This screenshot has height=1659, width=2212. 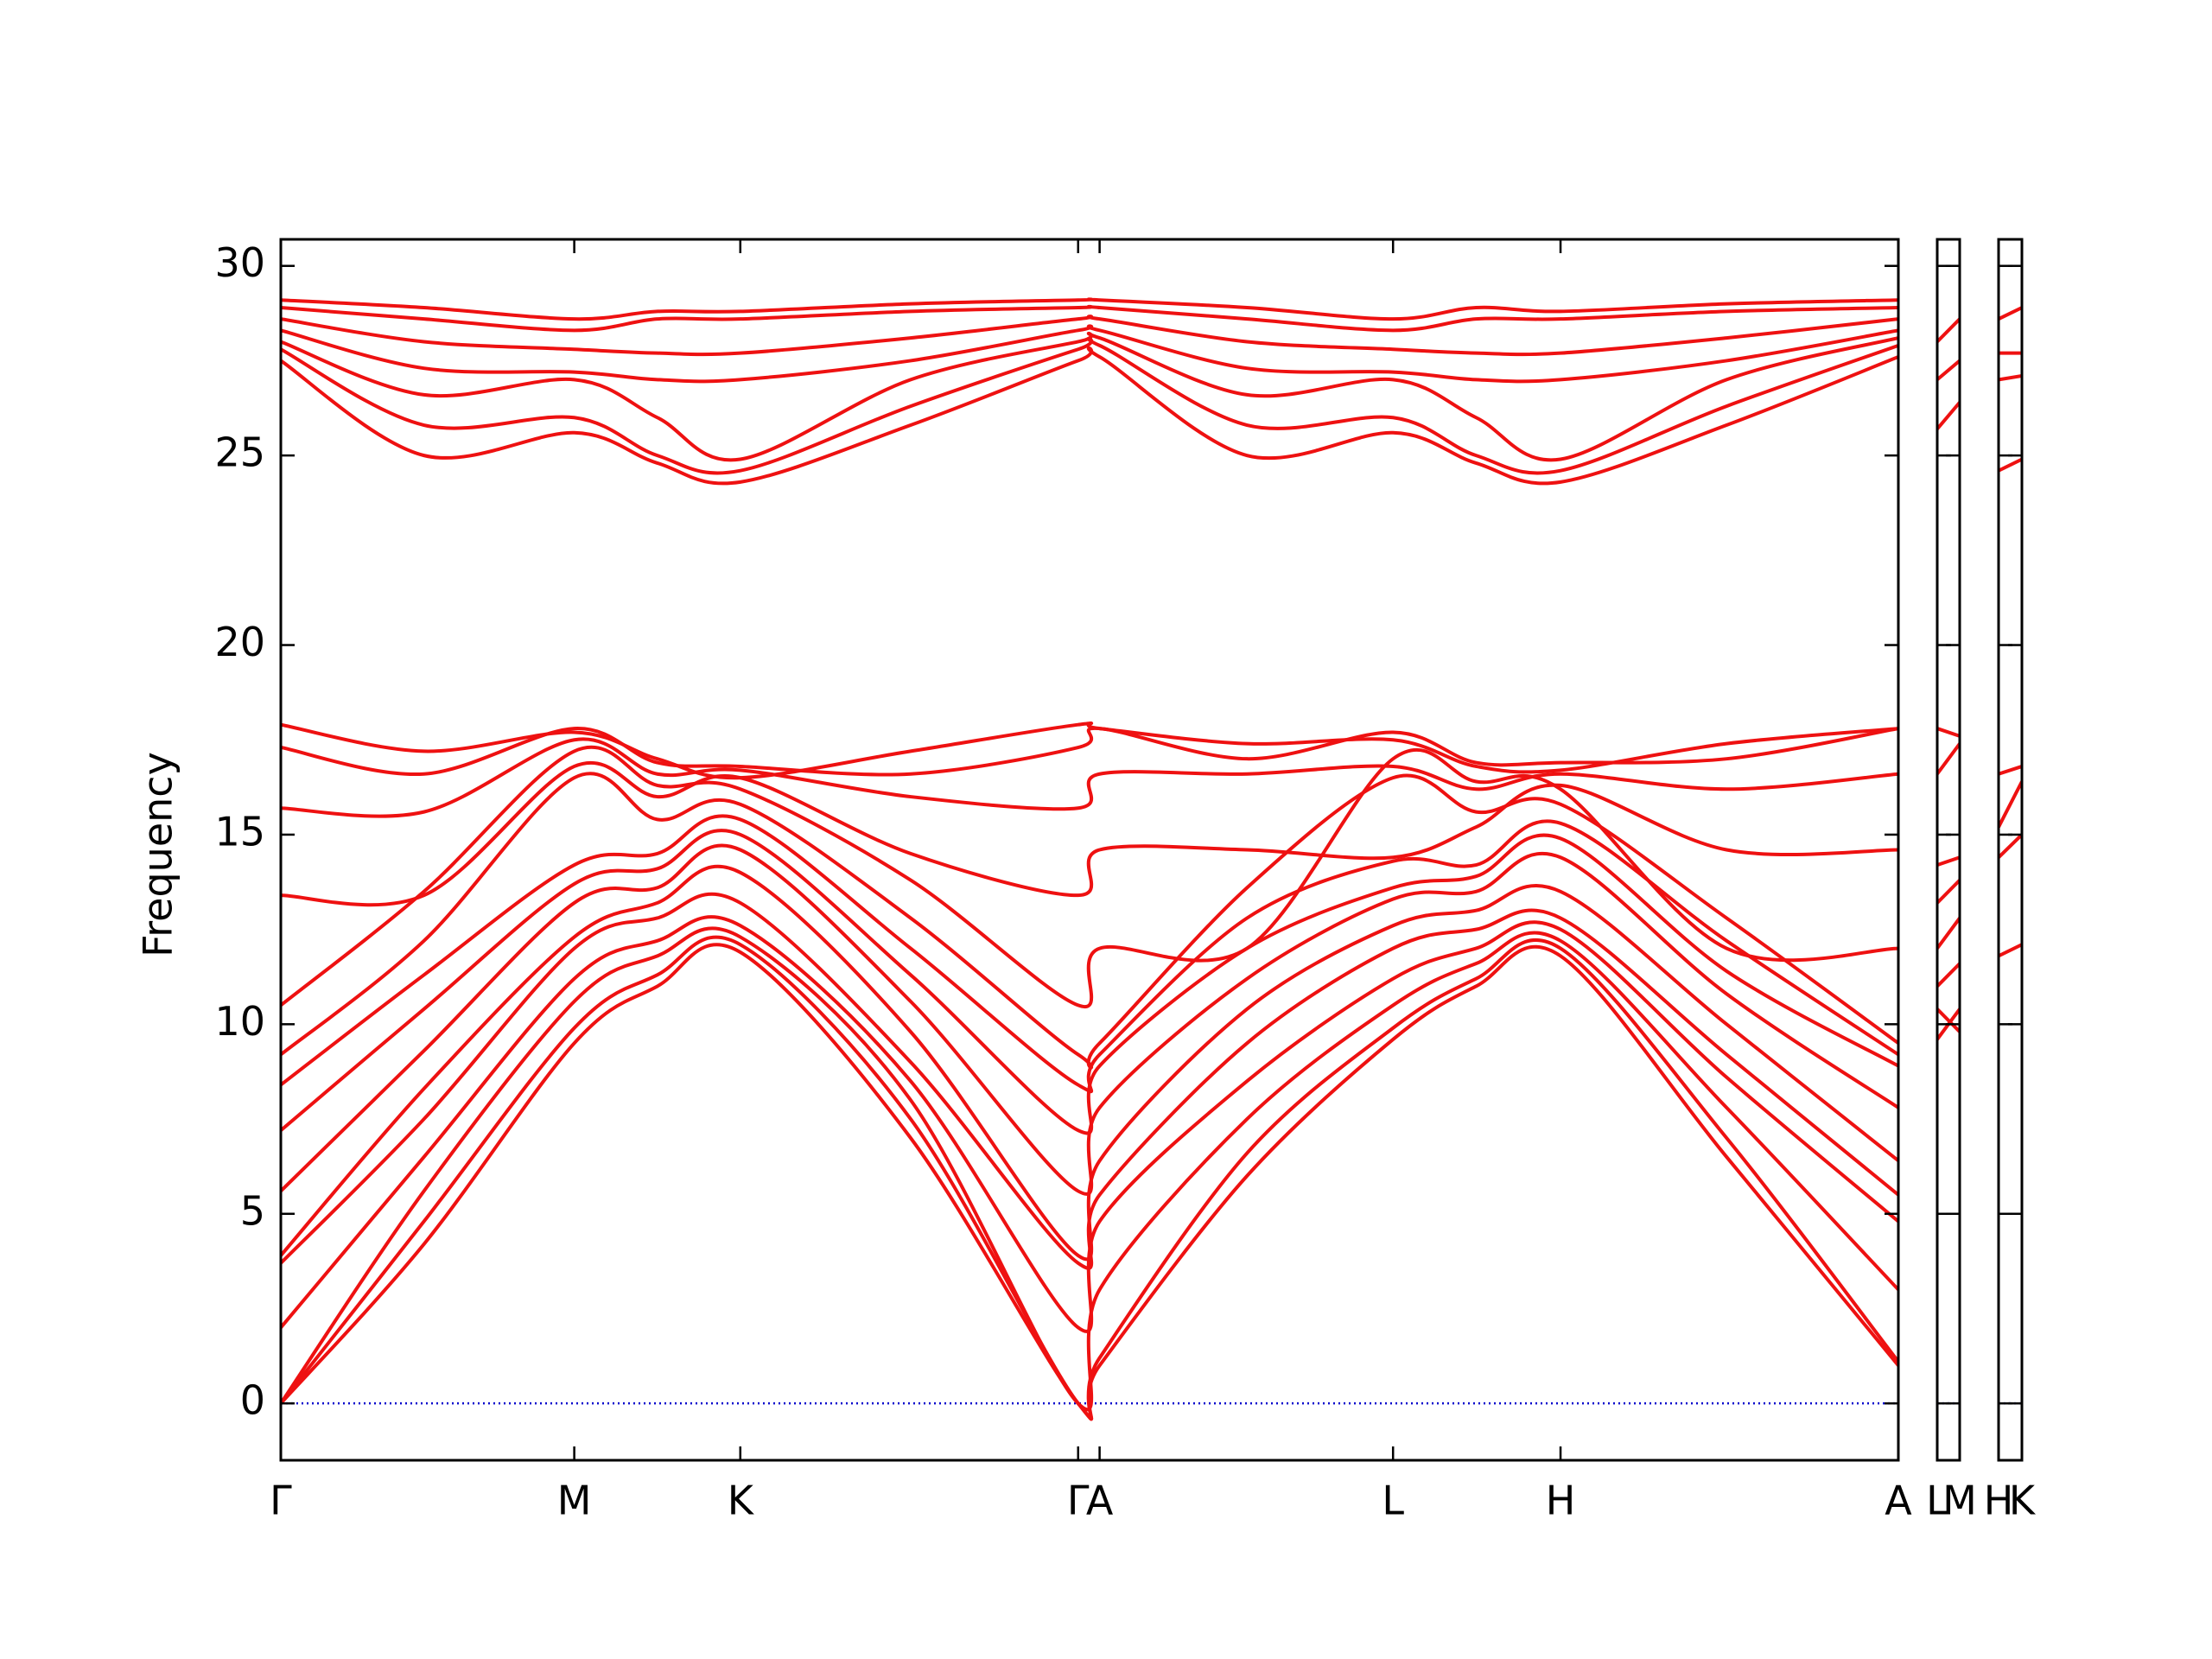 What do you see at coordinates (158, 854) in the screenshot?
I see `y-axis-label: Frequency` at bounding box center [158, 854].